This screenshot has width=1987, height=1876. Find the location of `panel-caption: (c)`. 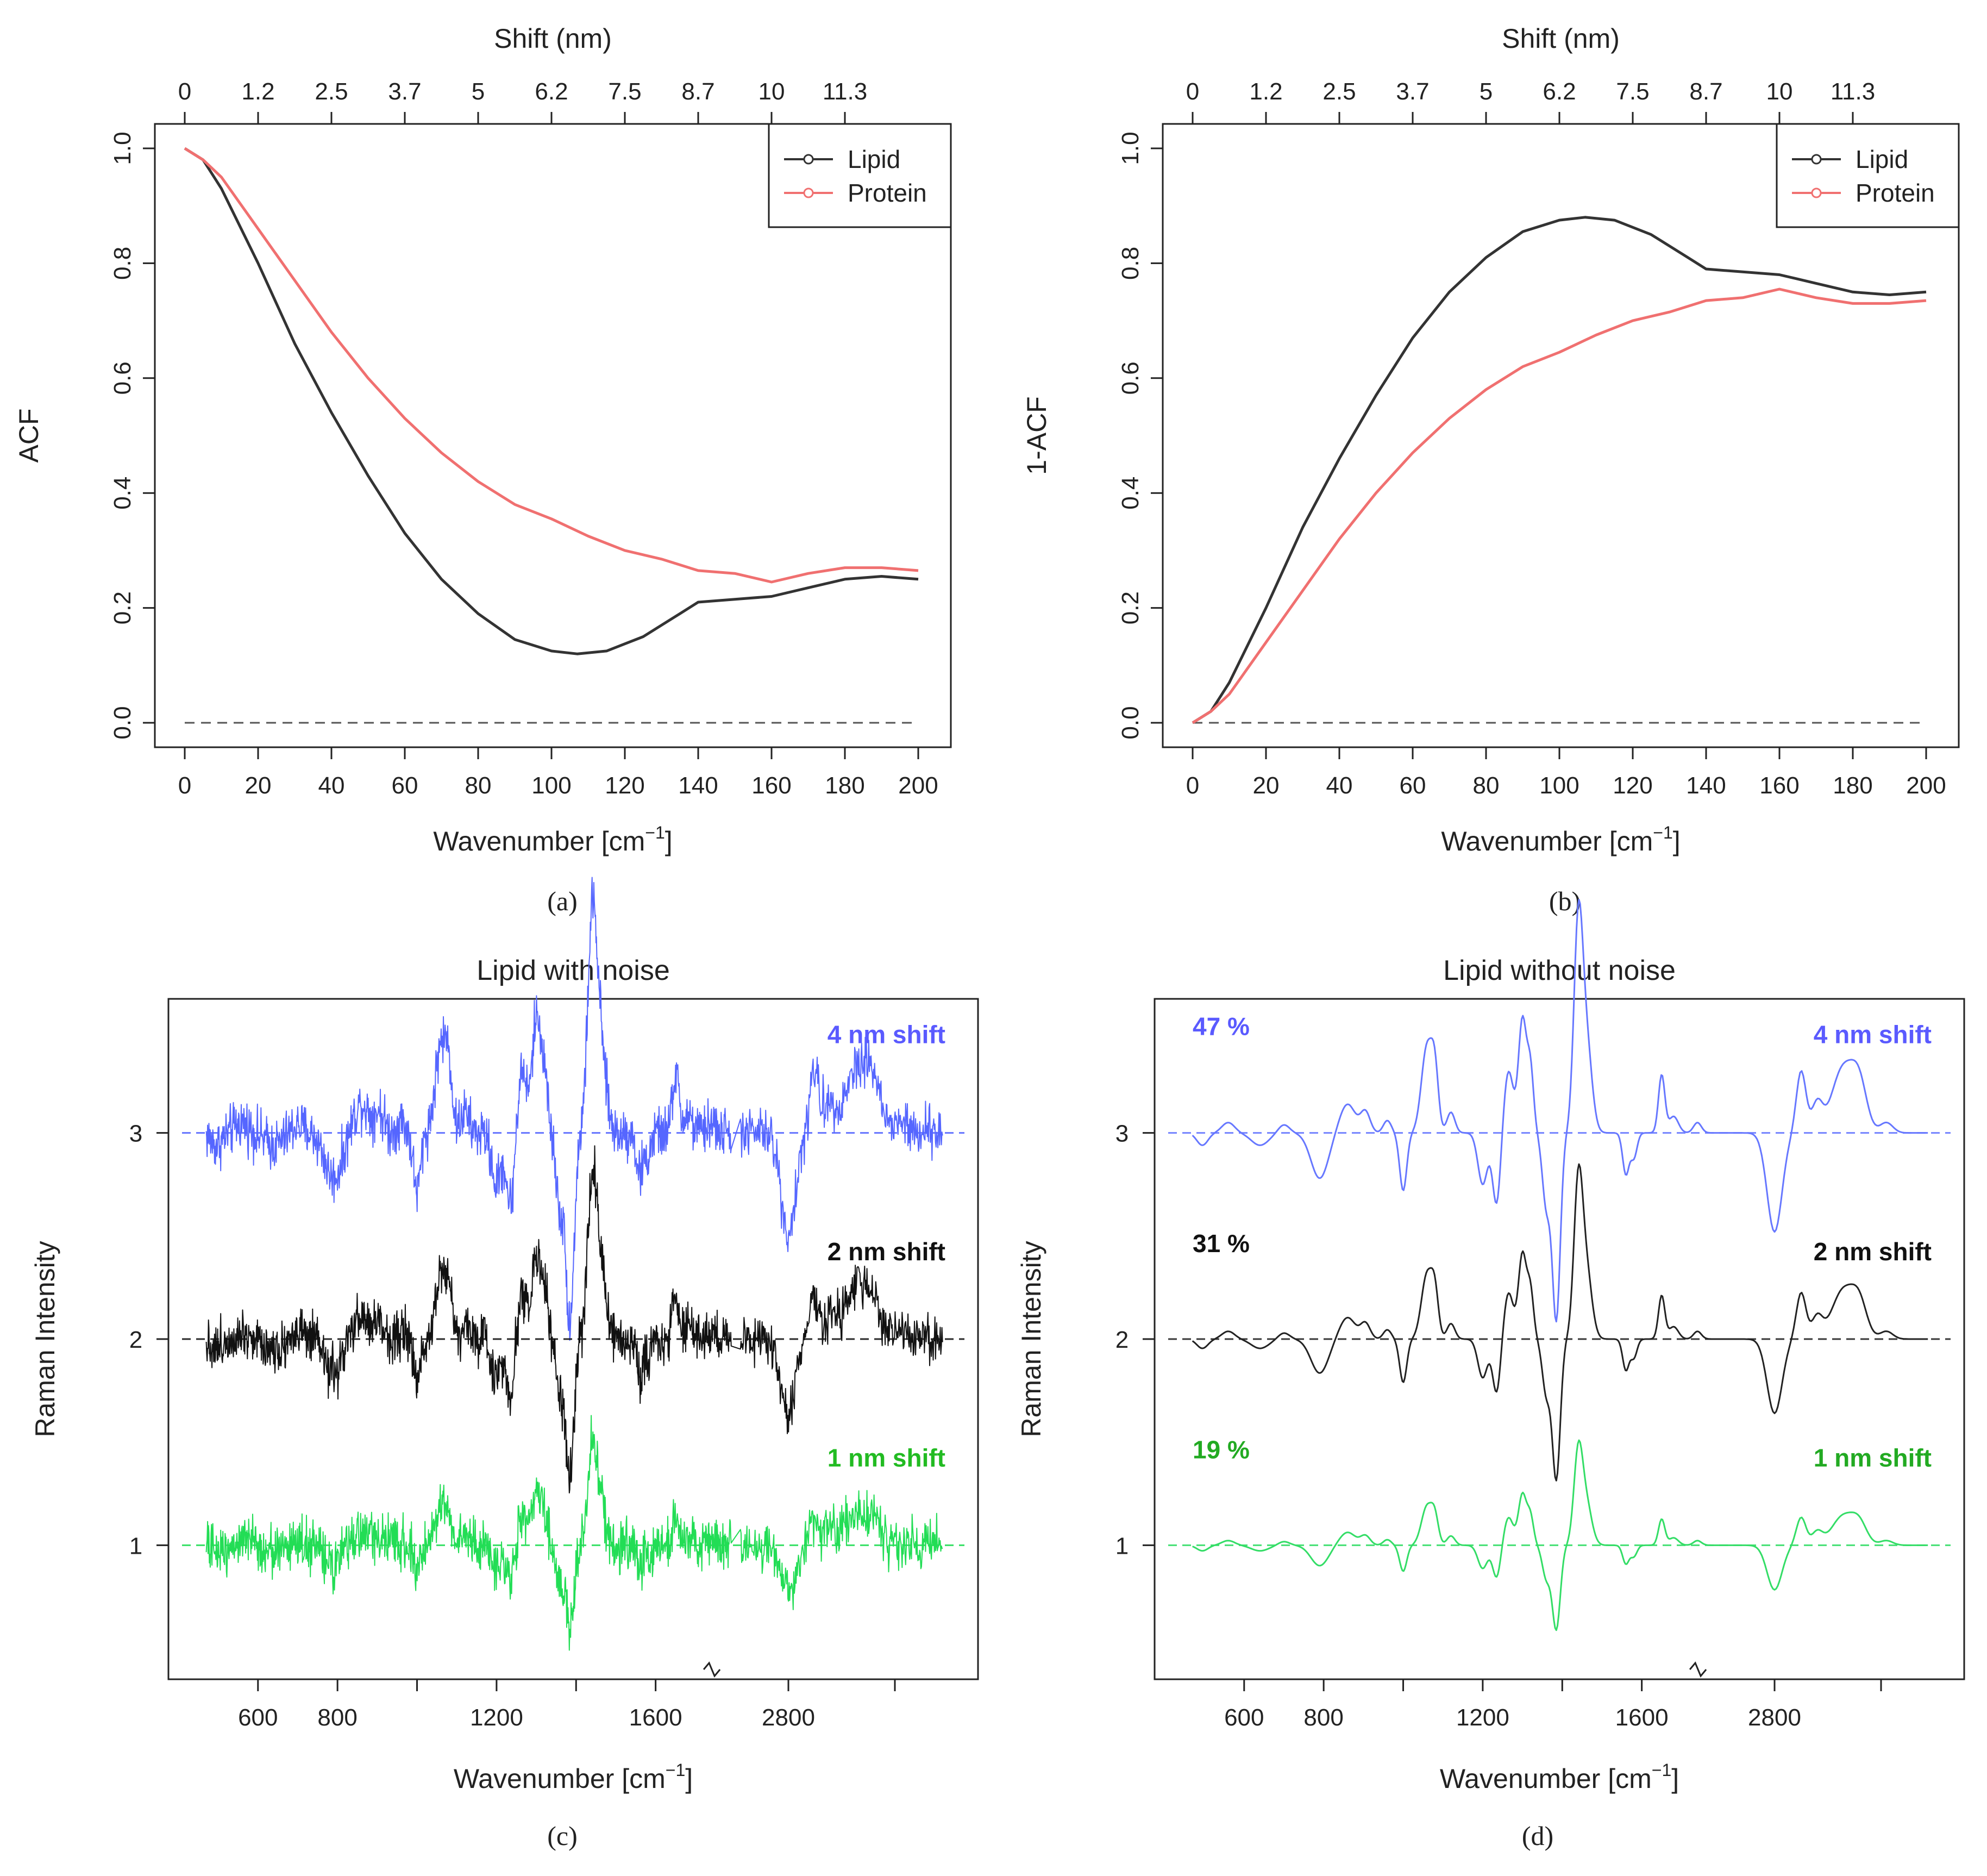

panel-caption: (c) is located at coordinates (562, 1836).